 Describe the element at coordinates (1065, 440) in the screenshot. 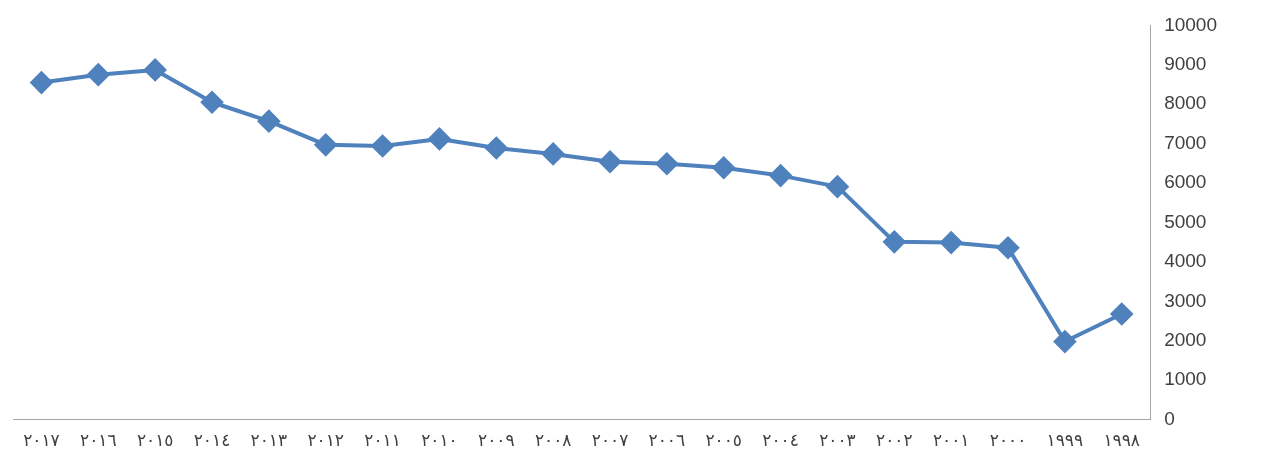

I see `x-tick-label: ١٩٩٩` at that location.